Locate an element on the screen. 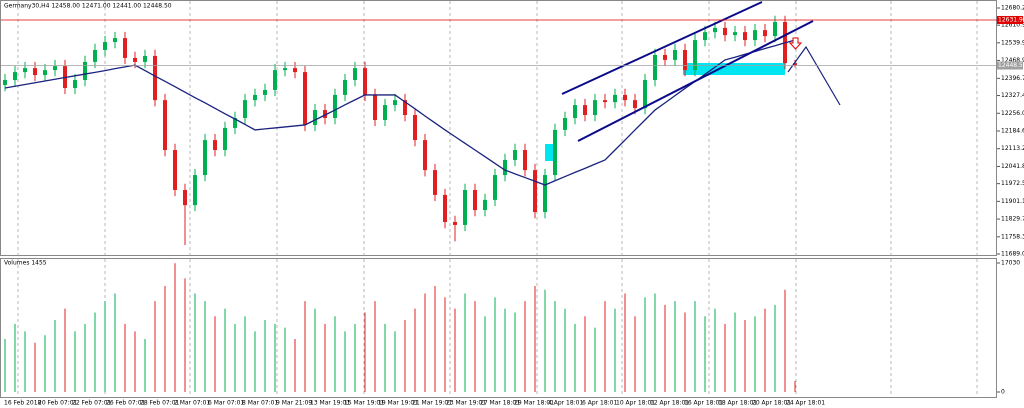 This screenshot has height=408, width=1024. channel-lower is located at coordinates (695, 81).